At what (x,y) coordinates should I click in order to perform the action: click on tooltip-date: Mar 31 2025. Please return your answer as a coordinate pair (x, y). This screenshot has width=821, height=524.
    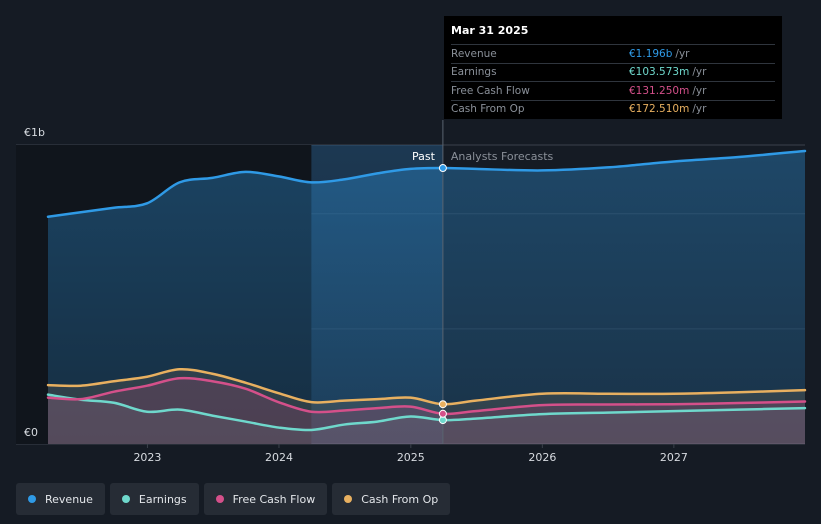
    Looking at the image, I should click on (490, 30).